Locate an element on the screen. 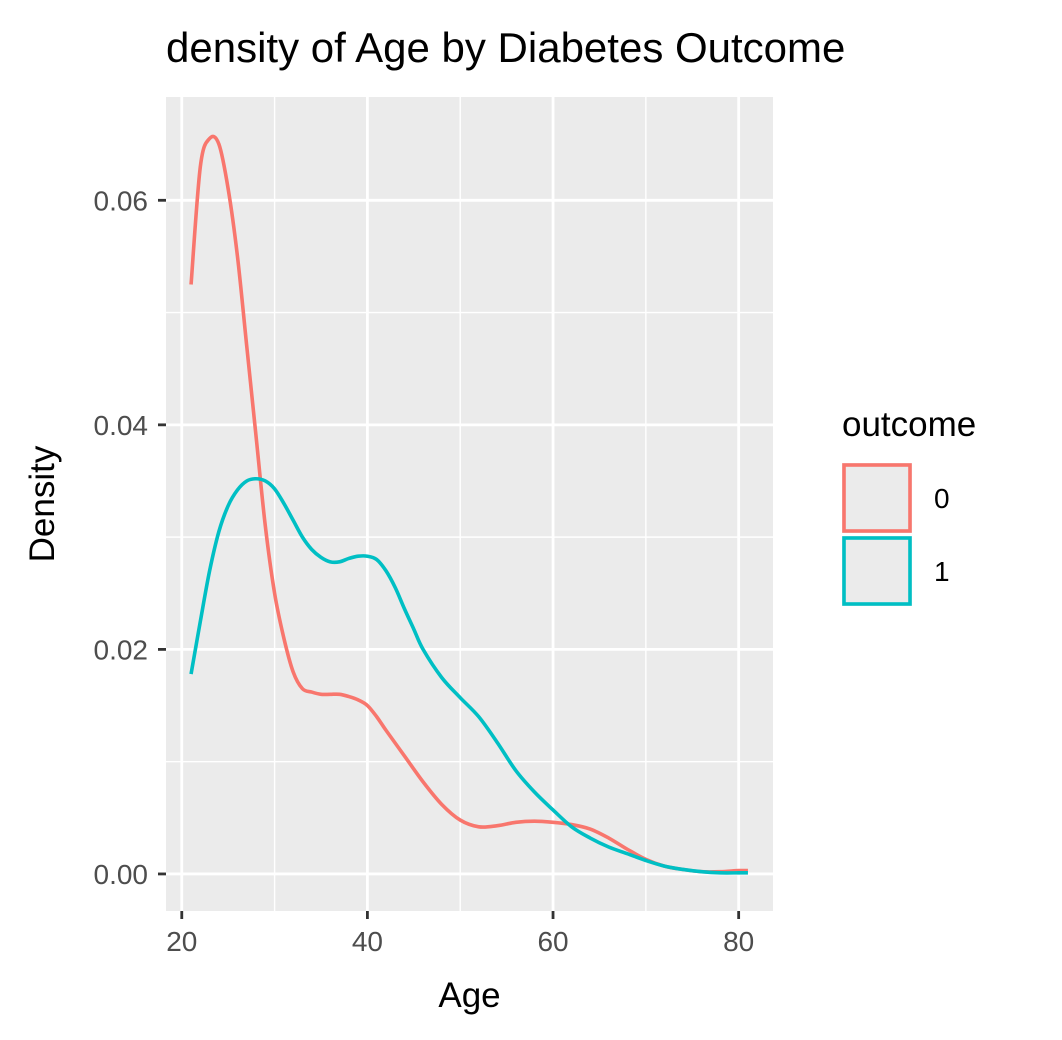  legend-label: 1 is located at coordinates (942, 571).